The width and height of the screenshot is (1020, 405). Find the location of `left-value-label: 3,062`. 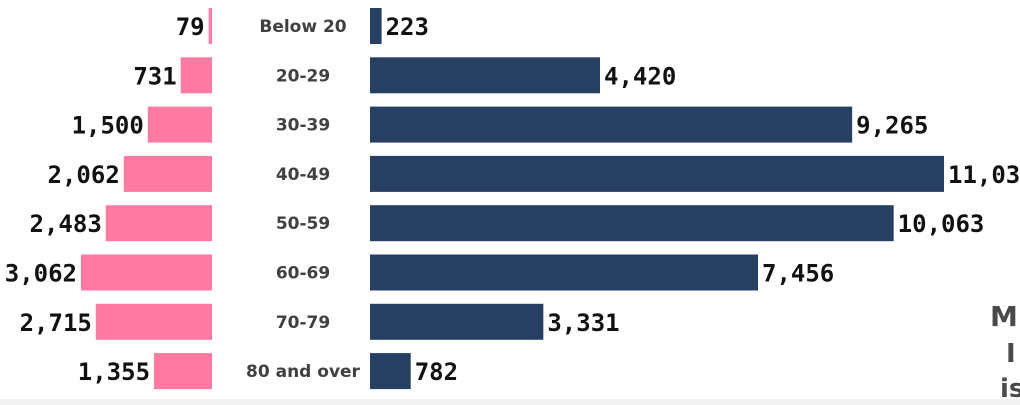

left-value-label: 3,062 is located at coordinates (41, 274).